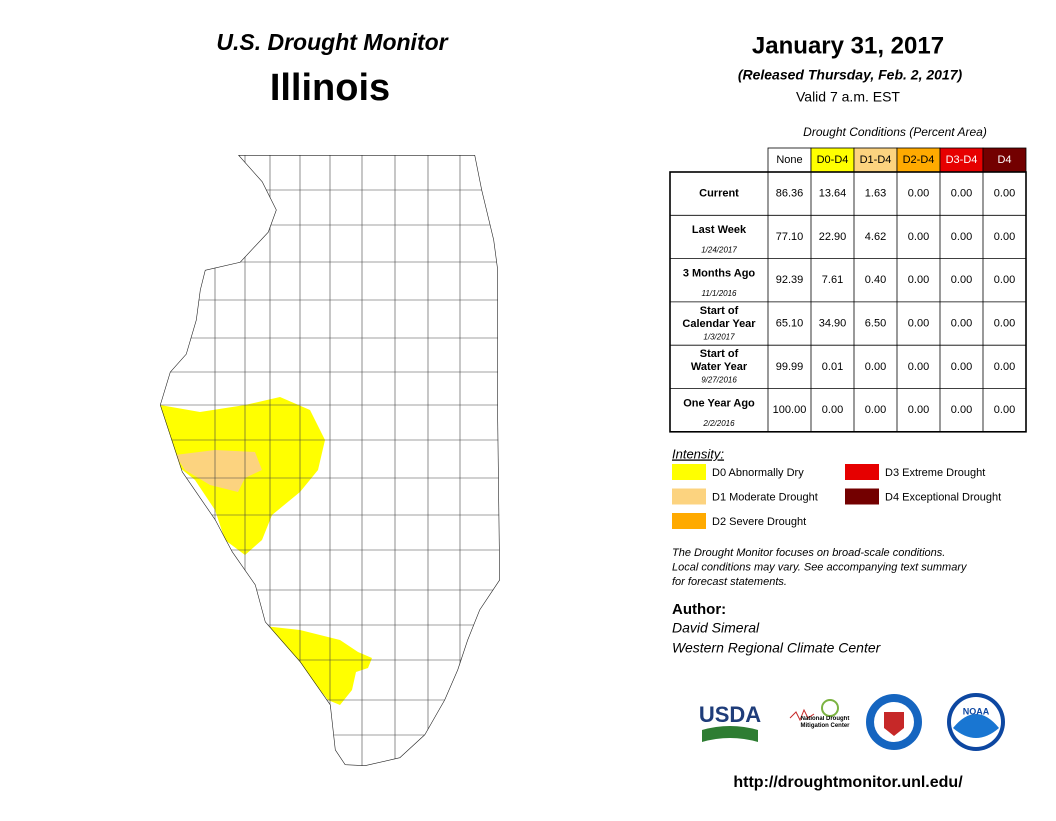  Describe the element at coordinates (720, 293) in the screenshot. I see `row-date: 11/1/2016` at that location.